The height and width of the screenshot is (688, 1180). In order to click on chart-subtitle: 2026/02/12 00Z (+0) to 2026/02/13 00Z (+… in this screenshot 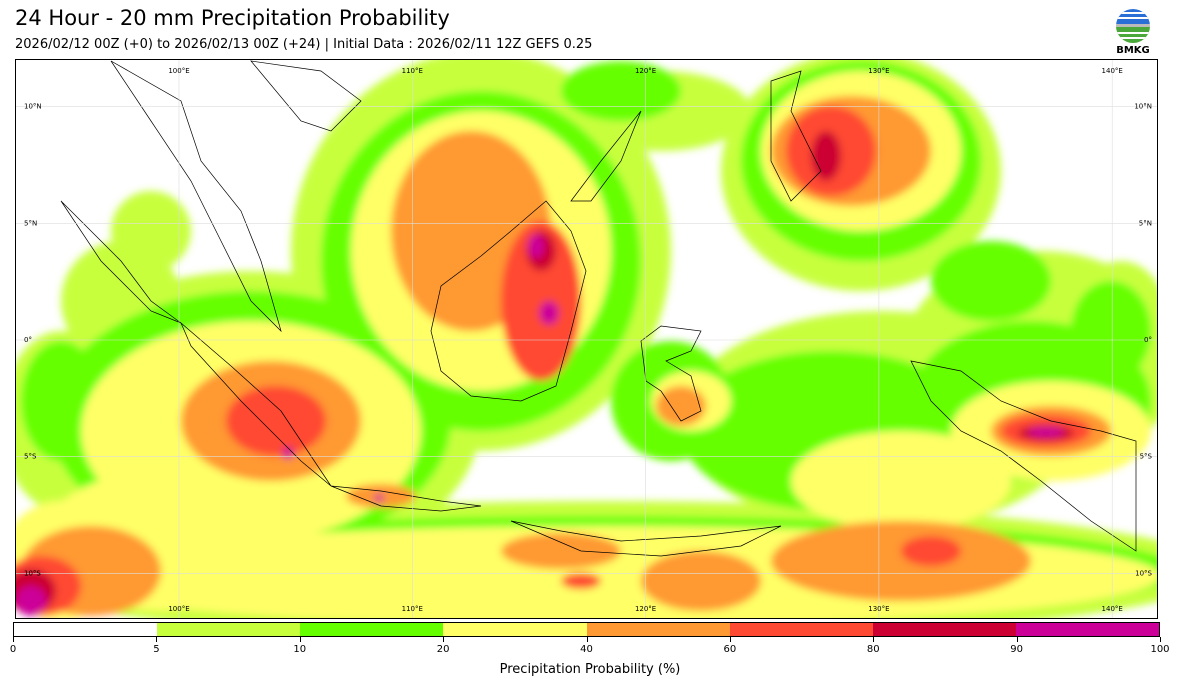, I will do `click(304, 44)`.